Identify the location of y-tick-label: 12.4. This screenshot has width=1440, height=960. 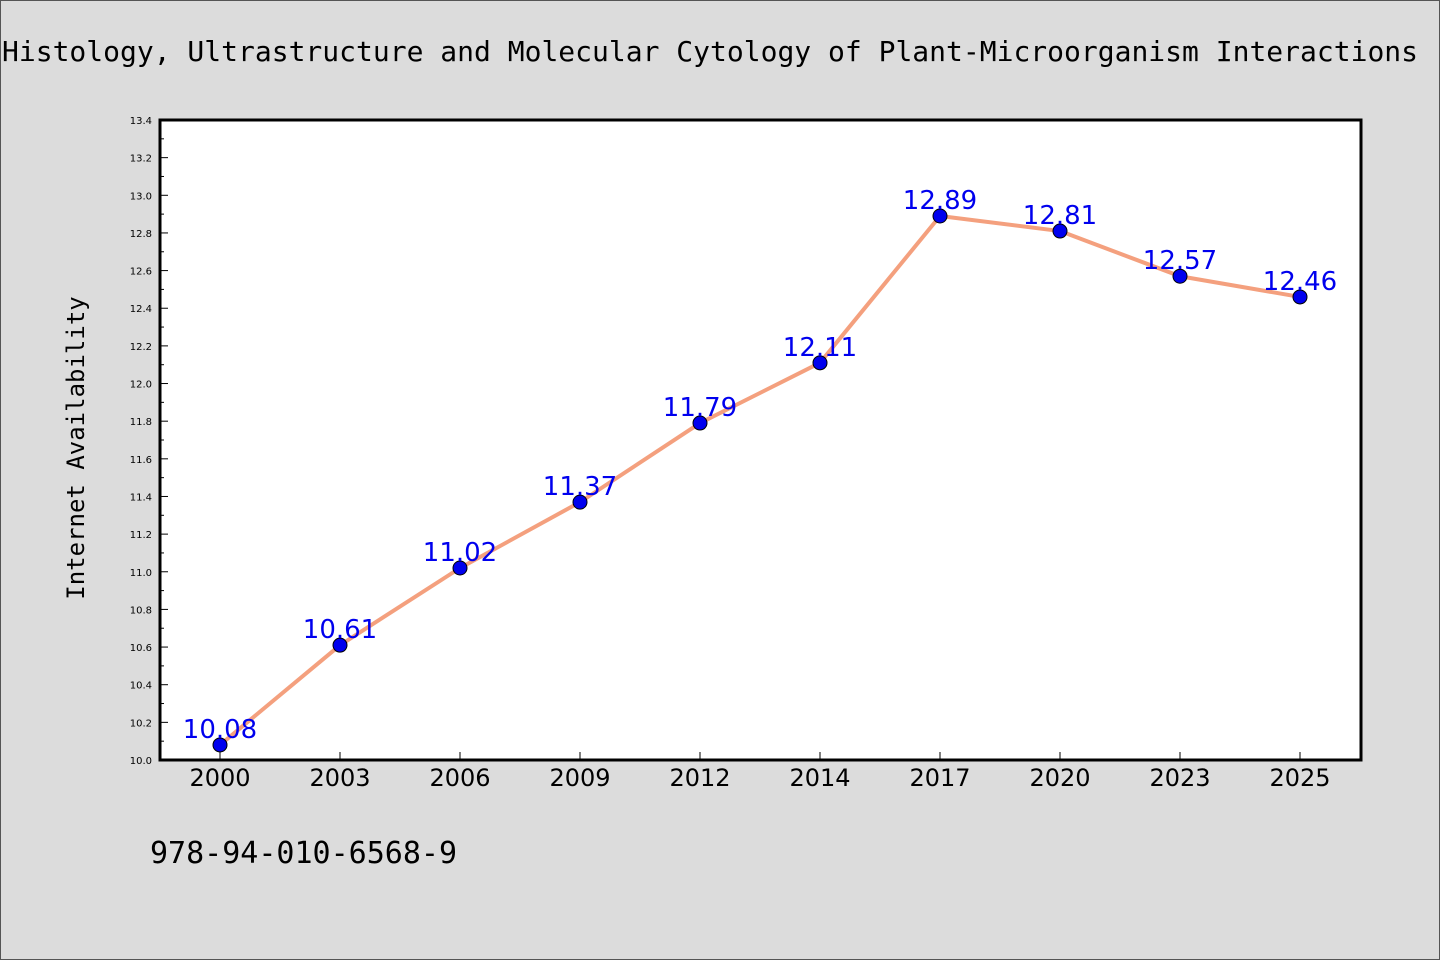
(141, 309).